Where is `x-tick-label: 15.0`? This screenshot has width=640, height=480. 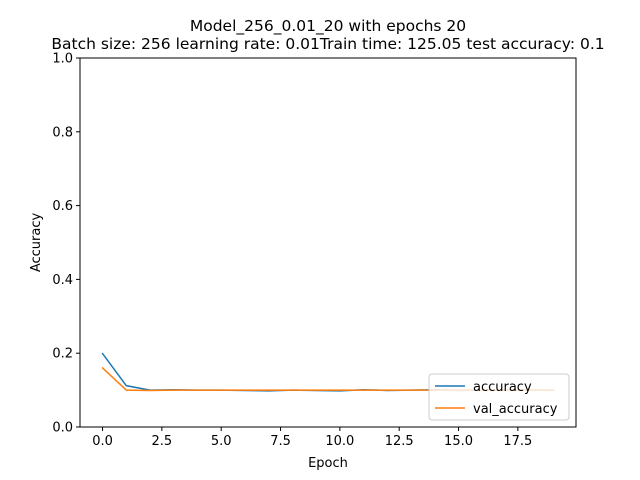 x-tick-label: 15.0 is located at coordinates (458, 441).